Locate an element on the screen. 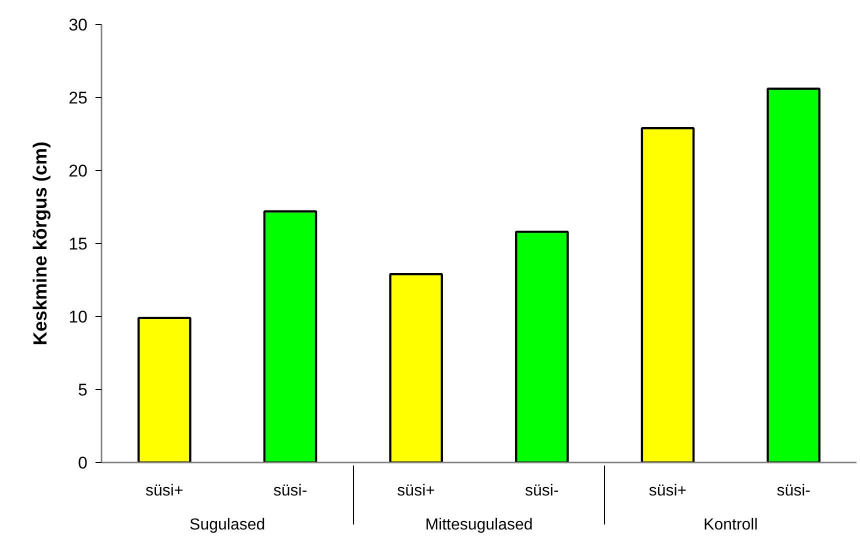 This screenshot has height=545, width=860. y-tick-label: 5 is located at coordinates (83, 390).